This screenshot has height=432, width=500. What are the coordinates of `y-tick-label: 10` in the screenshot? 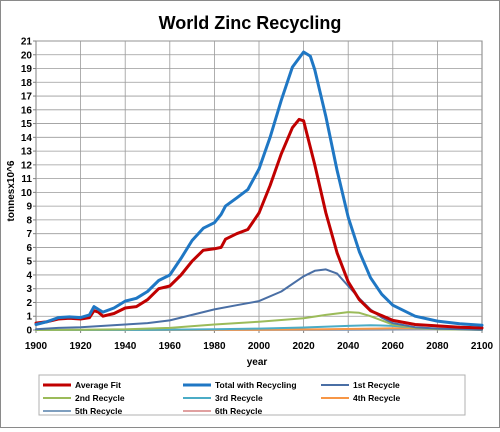 It's located at (27, 193).